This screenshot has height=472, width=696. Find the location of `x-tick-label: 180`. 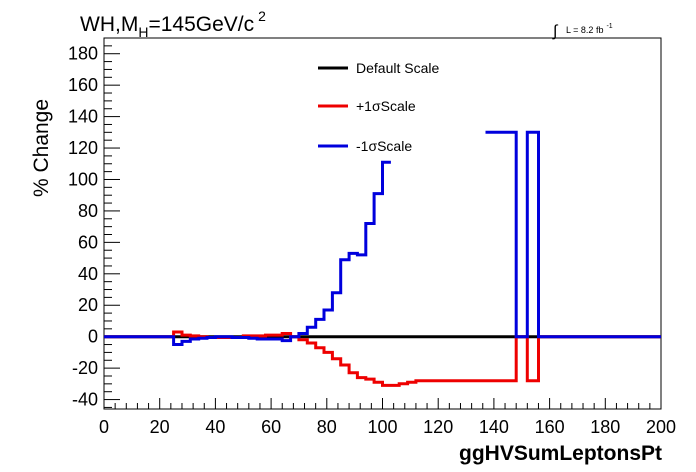

x-tick-label: 180 is located at coordinates (605, 427).